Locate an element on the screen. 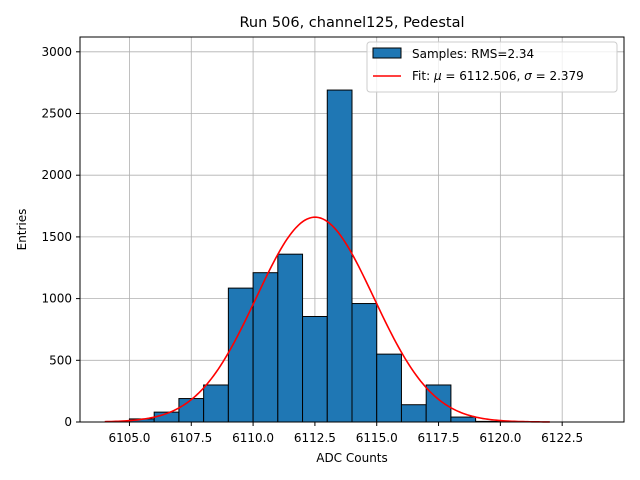 This screenshot has width=640, height=480. y-axis-label: Entries is located at coordinates (22, 230).